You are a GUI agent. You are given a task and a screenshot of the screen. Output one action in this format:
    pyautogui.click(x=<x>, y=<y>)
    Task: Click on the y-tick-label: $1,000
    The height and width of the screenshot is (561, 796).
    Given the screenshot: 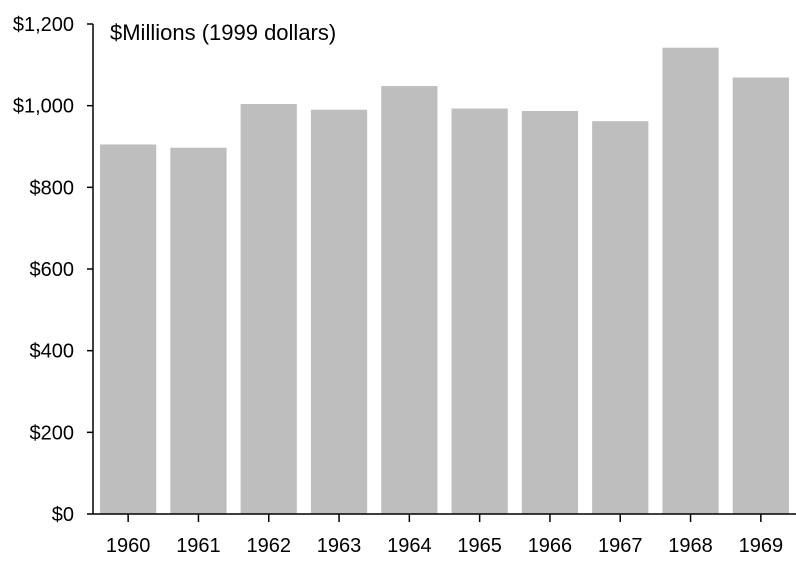 What is the action you would take?
    pyautogui.click(x=43, y=107)
    